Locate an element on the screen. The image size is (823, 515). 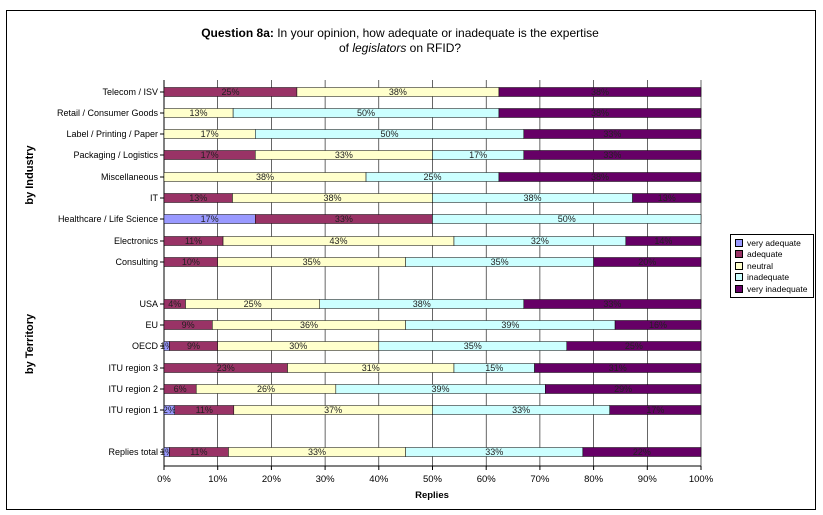
category-label: Miscellaneous is located at coordinates (130, 177).